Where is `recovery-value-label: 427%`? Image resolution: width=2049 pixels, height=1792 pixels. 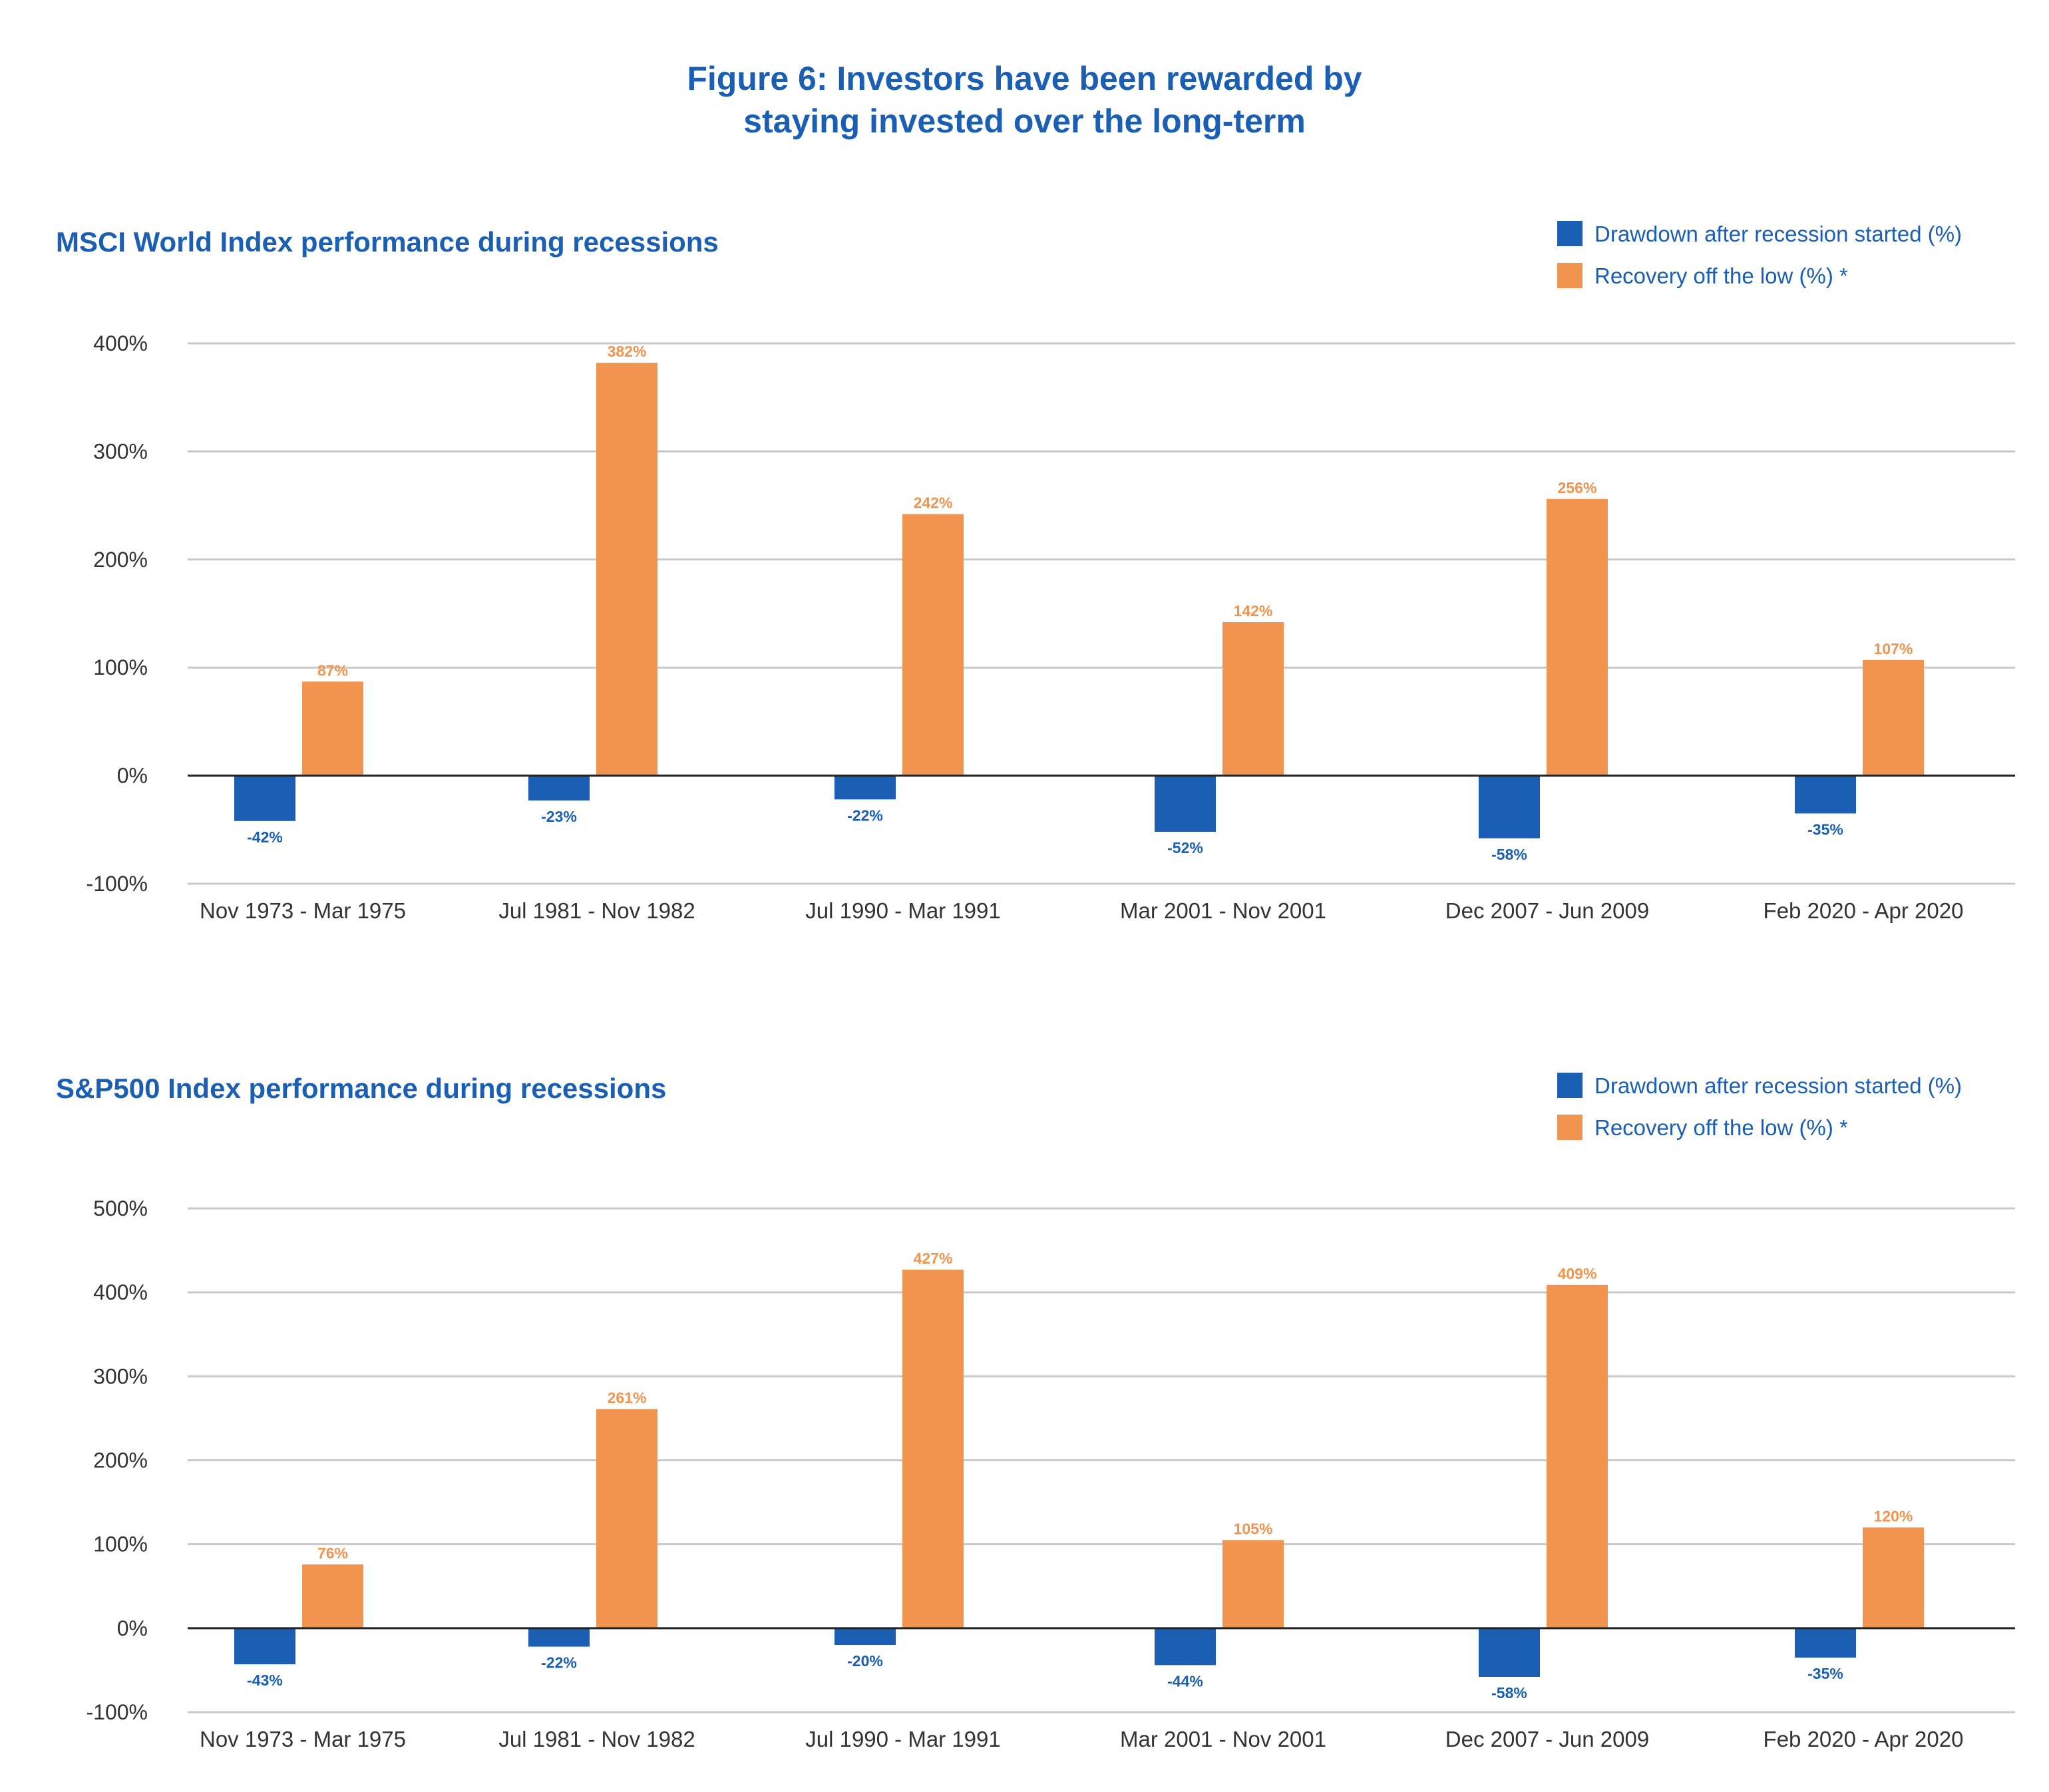
recovery-value-label: 427% is located at coordinates (933, 1258).